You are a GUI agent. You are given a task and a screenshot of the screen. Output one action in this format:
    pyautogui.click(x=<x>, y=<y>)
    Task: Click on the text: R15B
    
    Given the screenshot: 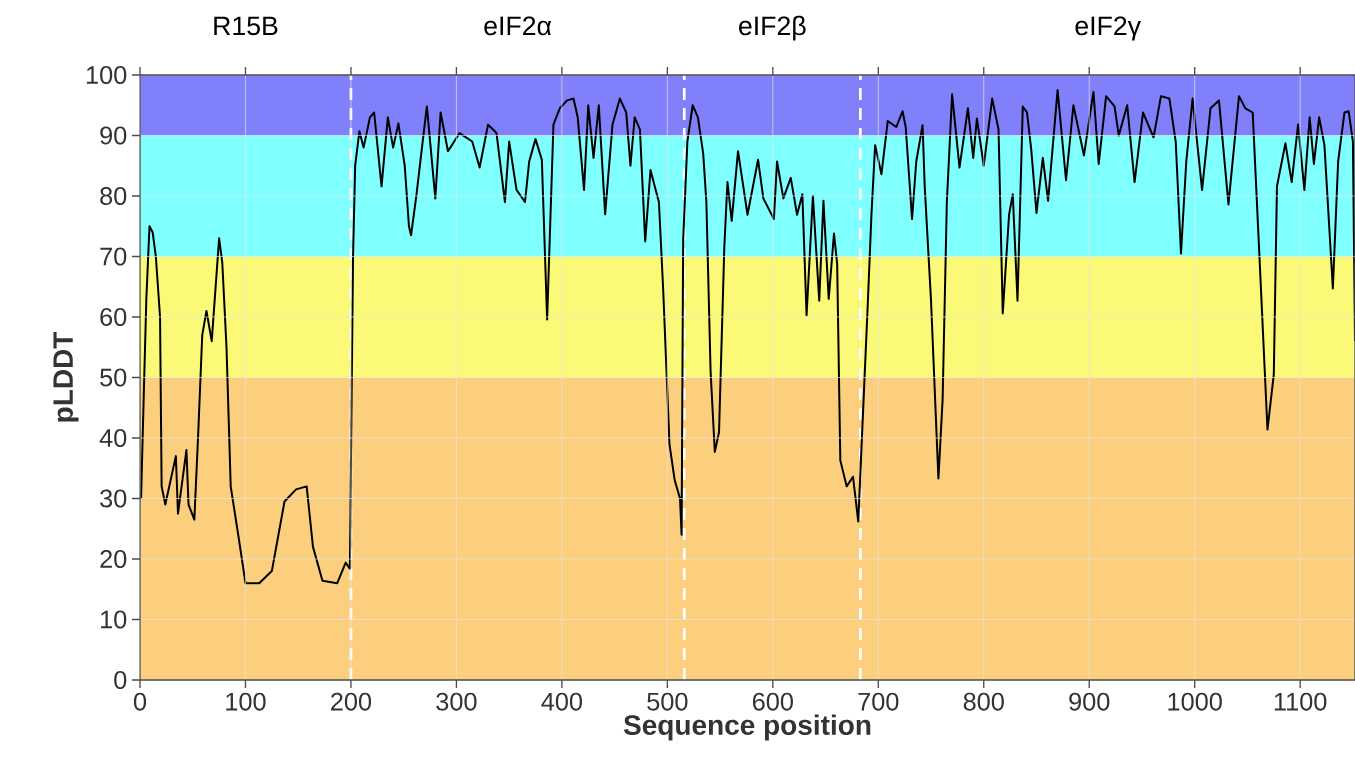 What is the action you would take?
    pyautogui.click(x=246, y=26)
    